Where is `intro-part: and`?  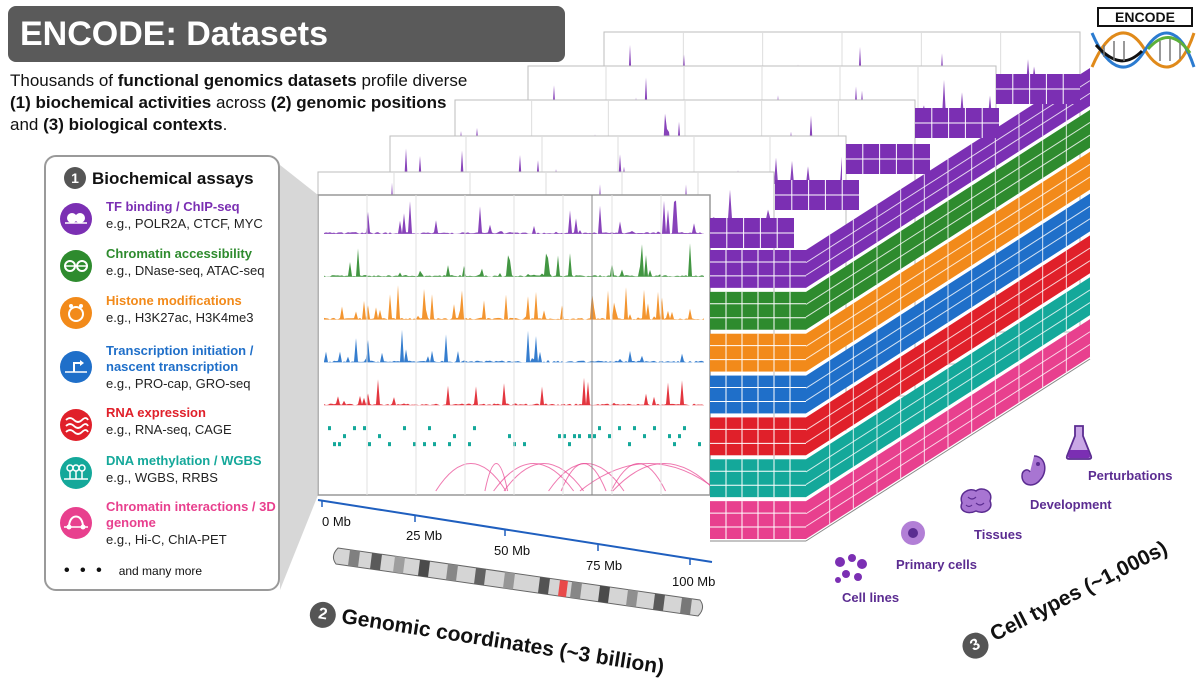 intro-part: and is located at coordinates (27, 124).